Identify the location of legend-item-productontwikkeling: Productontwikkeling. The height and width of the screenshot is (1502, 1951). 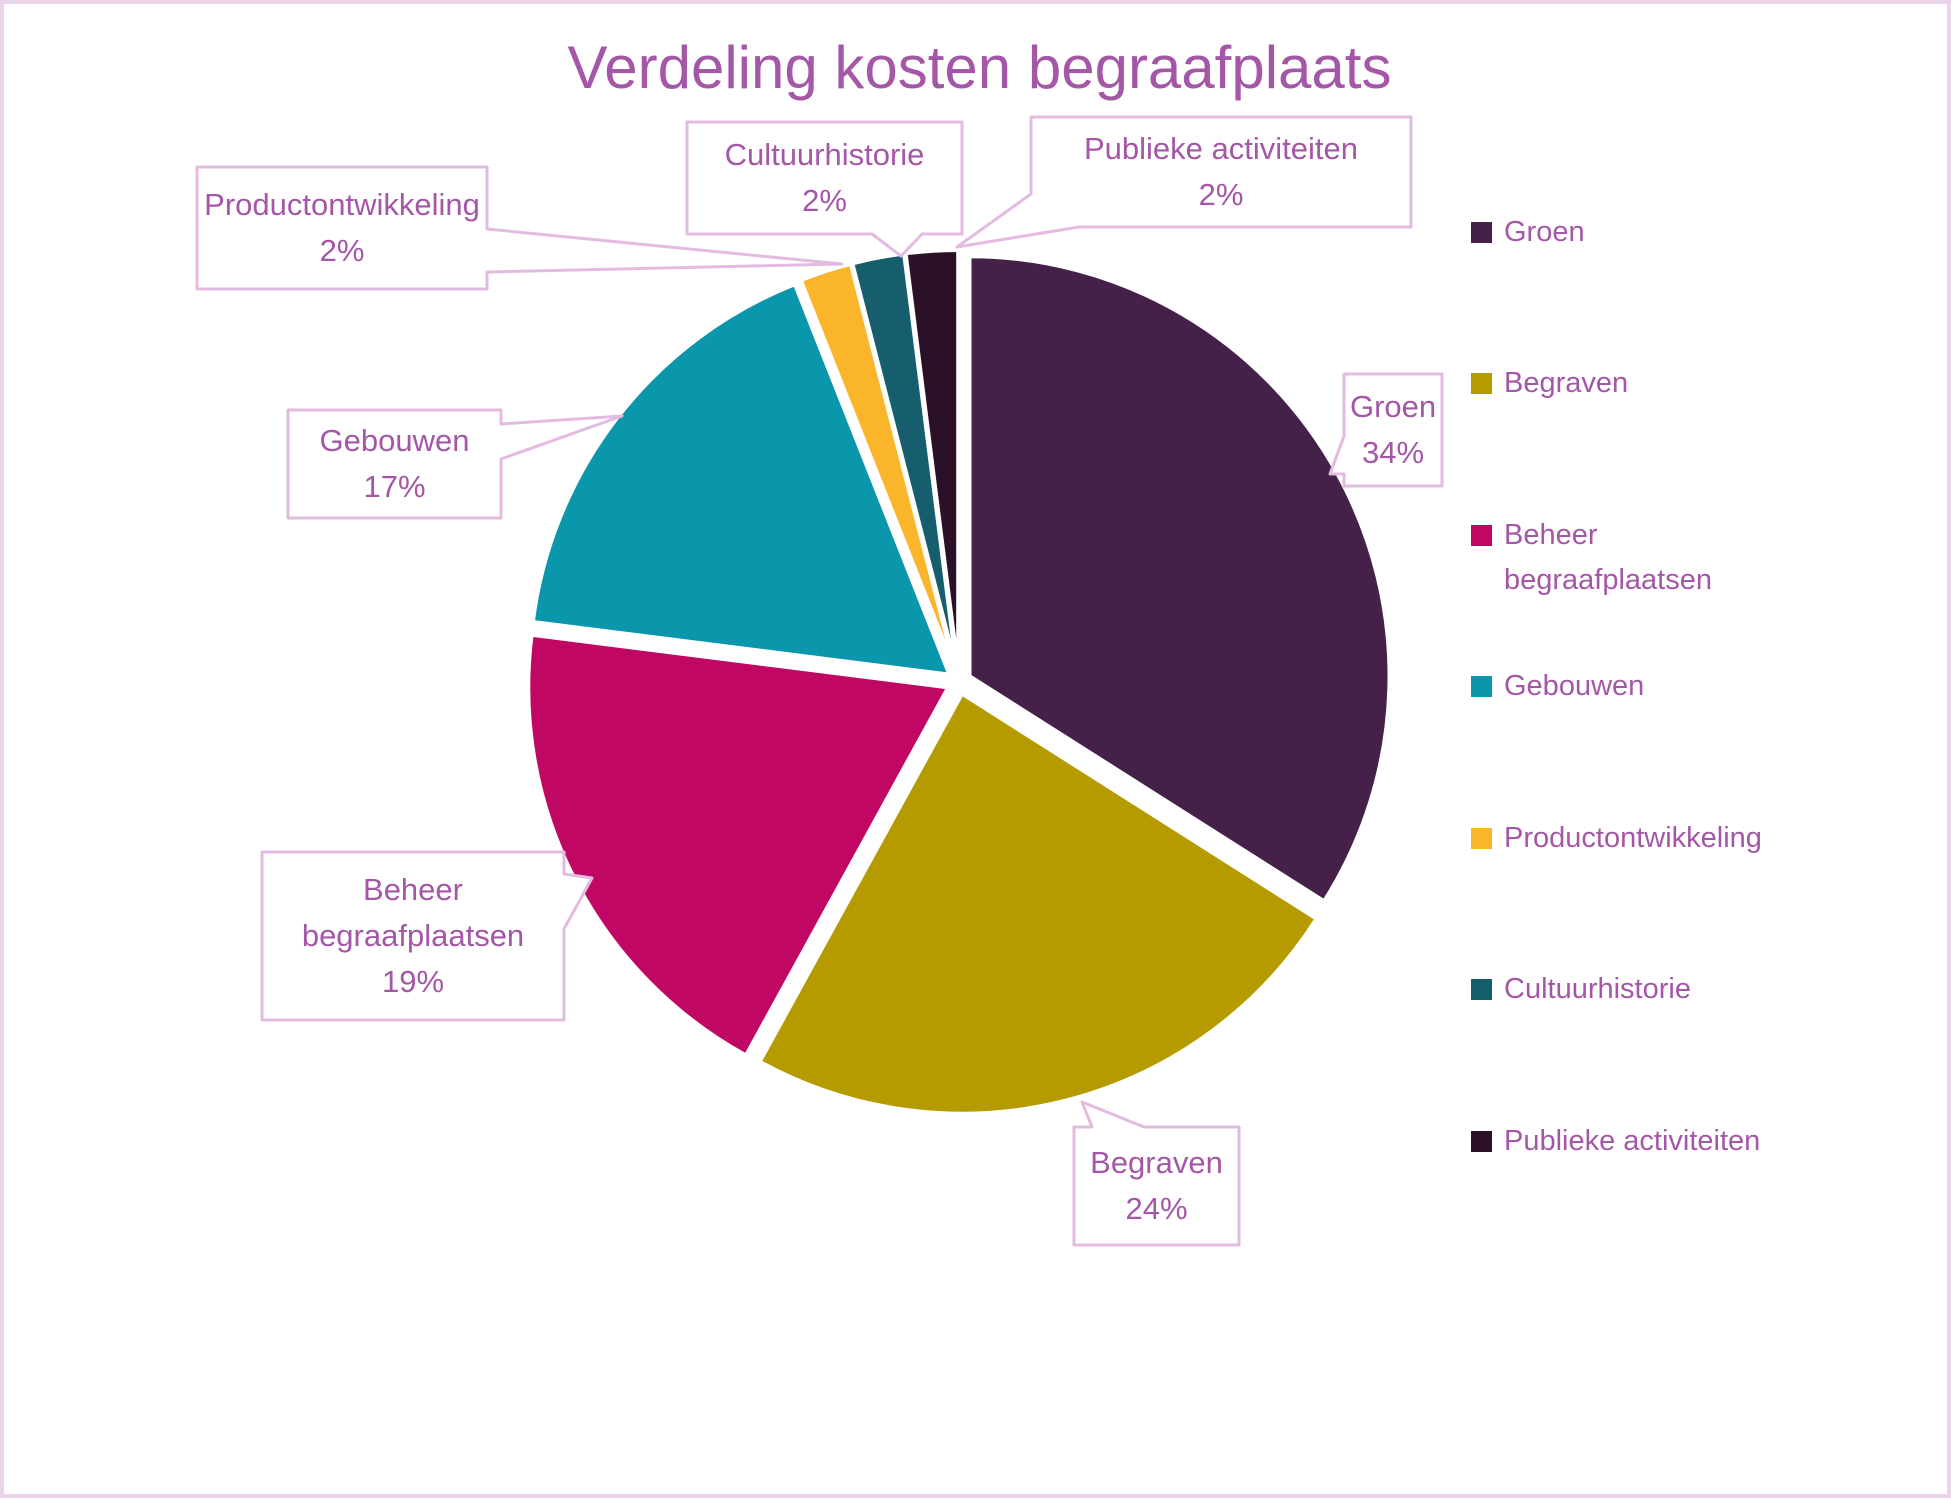
(1637, 838).